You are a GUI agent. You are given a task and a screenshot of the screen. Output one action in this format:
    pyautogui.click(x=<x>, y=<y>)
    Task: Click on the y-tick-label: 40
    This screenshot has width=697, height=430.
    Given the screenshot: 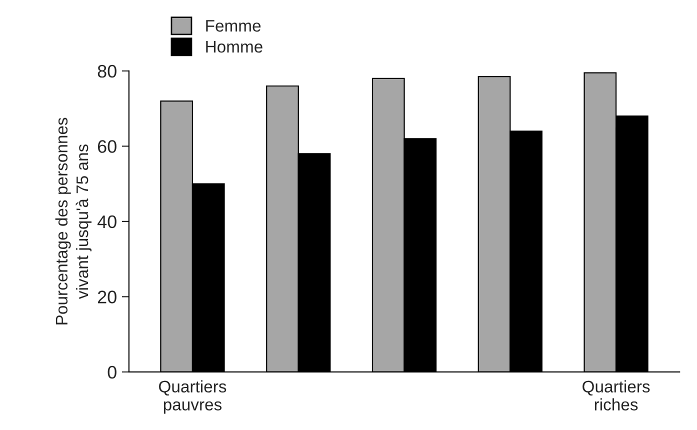 What is the action you would take?
    pyautogui.click(x=106, y=221)
    